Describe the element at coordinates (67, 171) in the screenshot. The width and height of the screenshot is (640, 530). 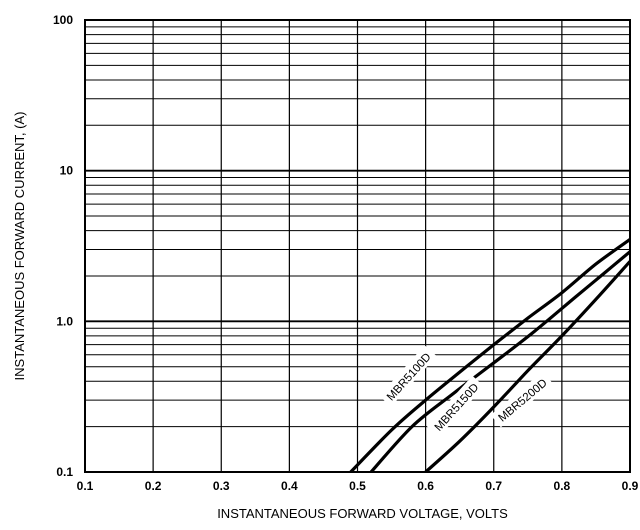
I see `y-tick-label: 10` at that location.